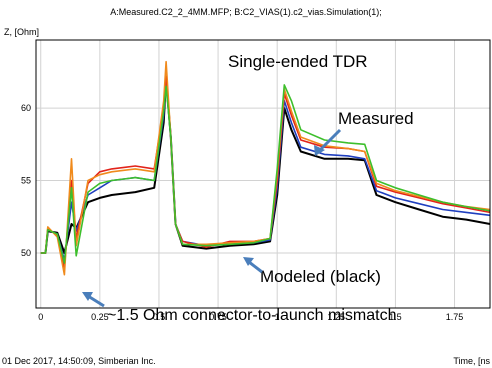 The height and width of the screenshot is (368, 492). Describe the element at coordinates (26, 108) in the screenshot. I see `y-tick-label: 60` at that location.